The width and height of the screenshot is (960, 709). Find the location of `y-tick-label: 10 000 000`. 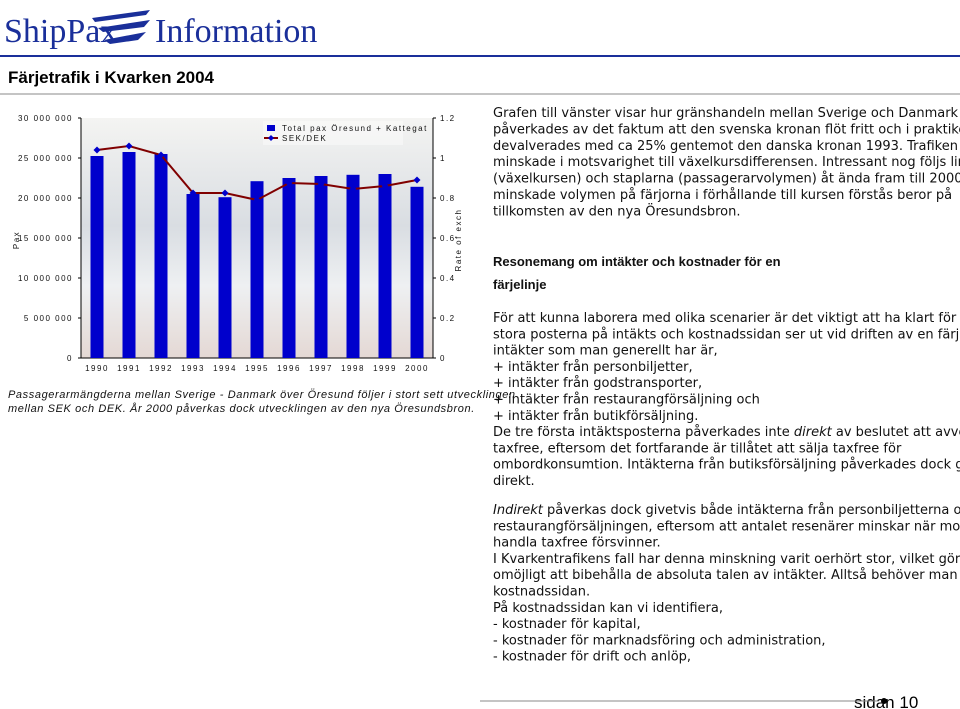

y-tick-label: 10 000 000 is located at coordinates (45, 278).